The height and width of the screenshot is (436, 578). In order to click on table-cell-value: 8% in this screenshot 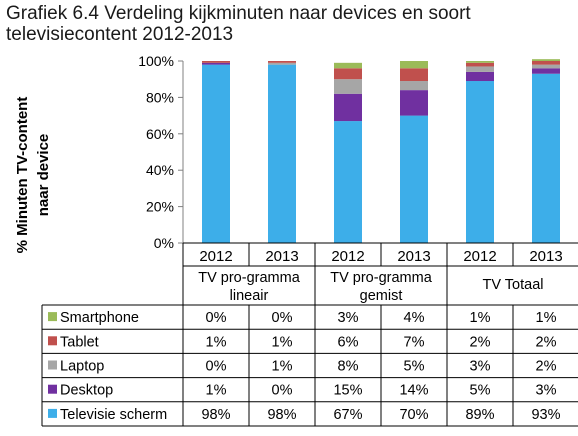, I will do `click(348, 367)`.